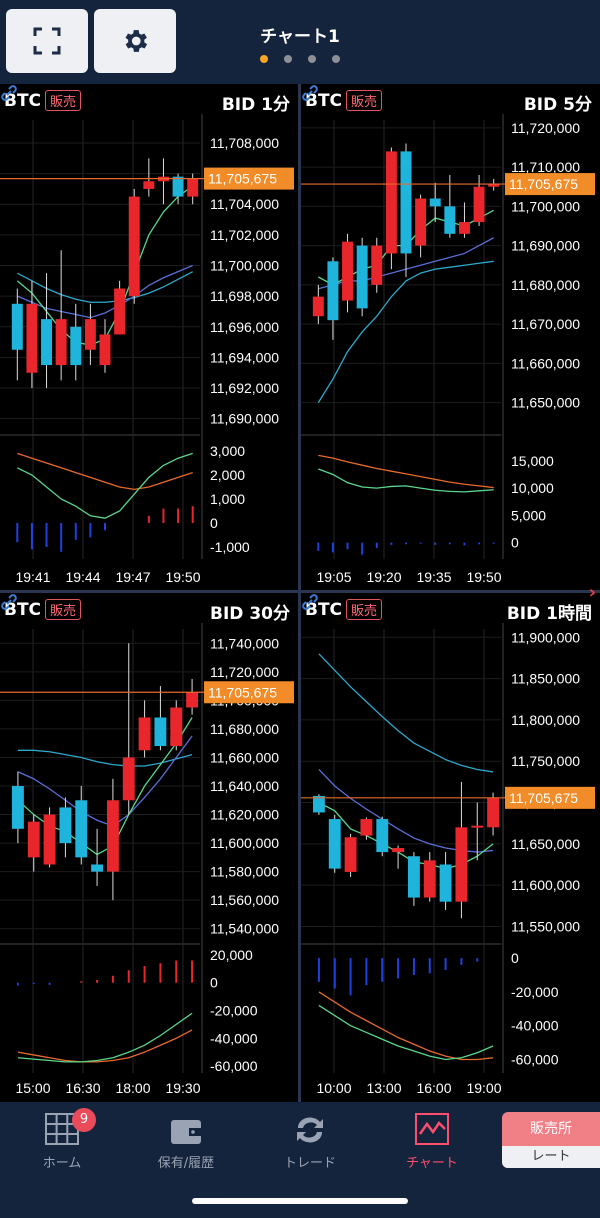 This screenshot has height=1218, width=600. Describe the element at coordinates (535, 1059) in the screenshot. I see `osc-tick-label: -60,000` at that location.